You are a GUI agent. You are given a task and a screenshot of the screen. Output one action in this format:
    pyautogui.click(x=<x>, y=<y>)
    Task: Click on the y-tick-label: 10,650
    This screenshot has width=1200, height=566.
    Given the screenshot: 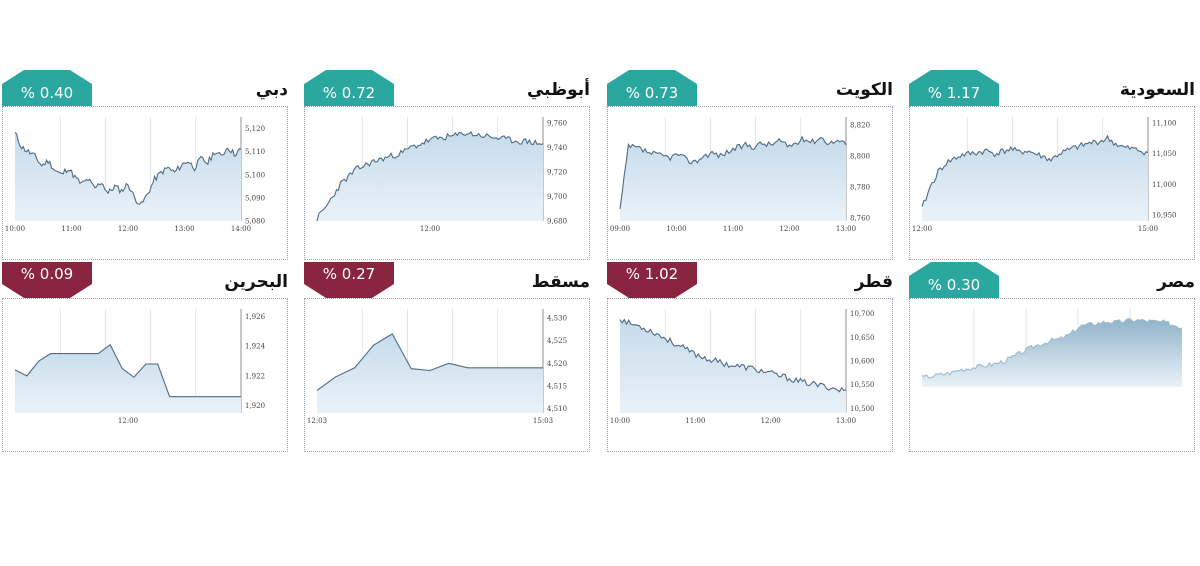 What is the action you would take?
    pyautogui.click(x=862, y=338)
    